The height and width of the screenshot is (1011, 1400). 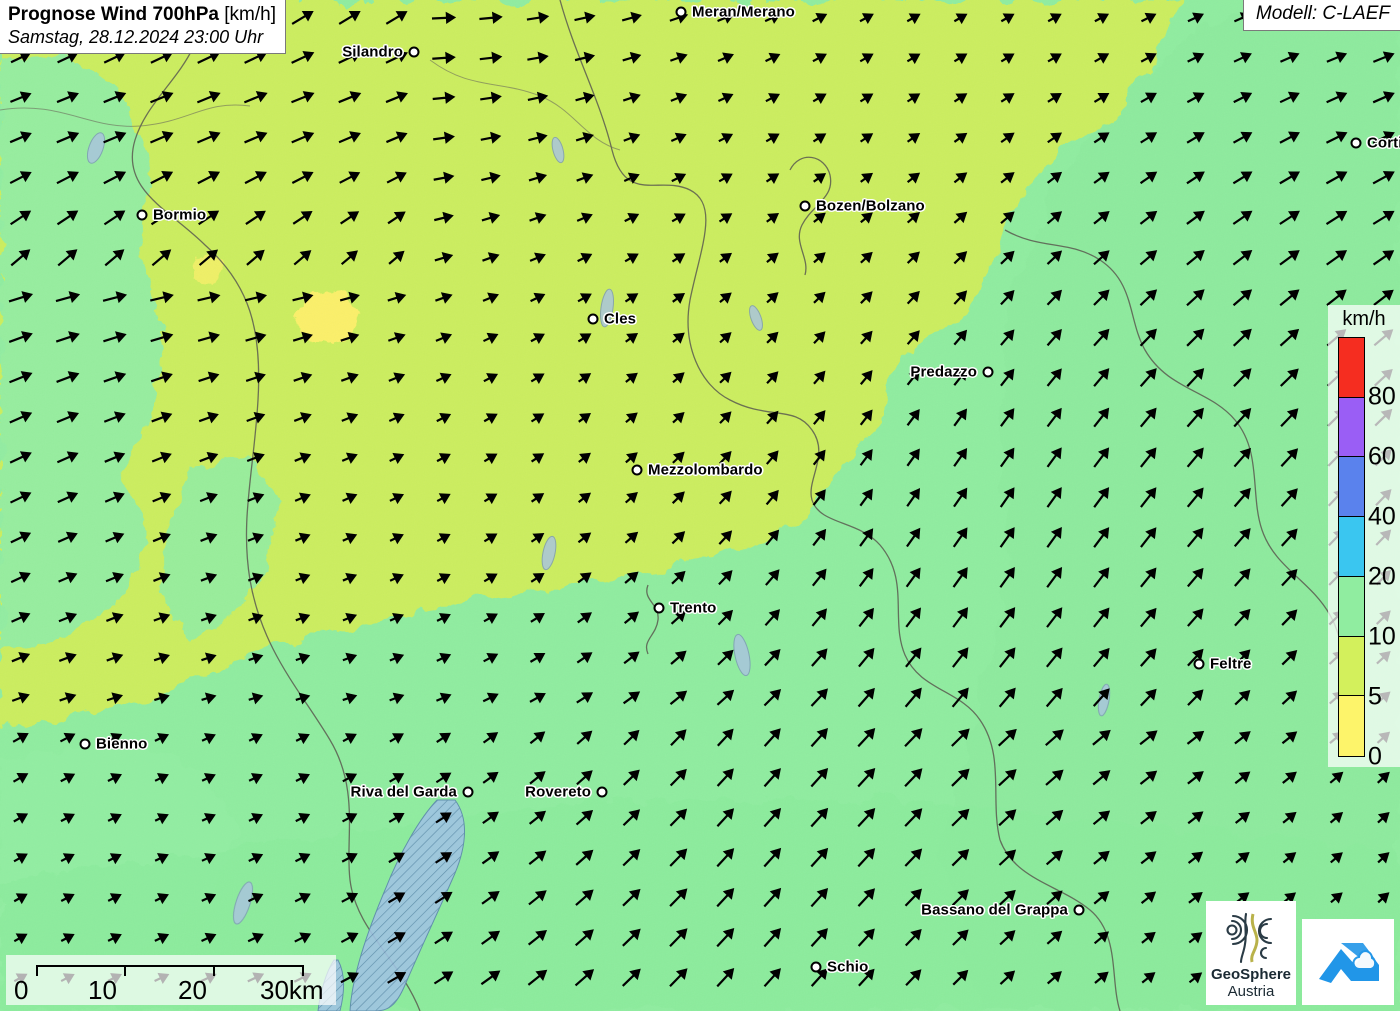 I want to click on mountain-arrow-icon, so click(x=1349, y=963).